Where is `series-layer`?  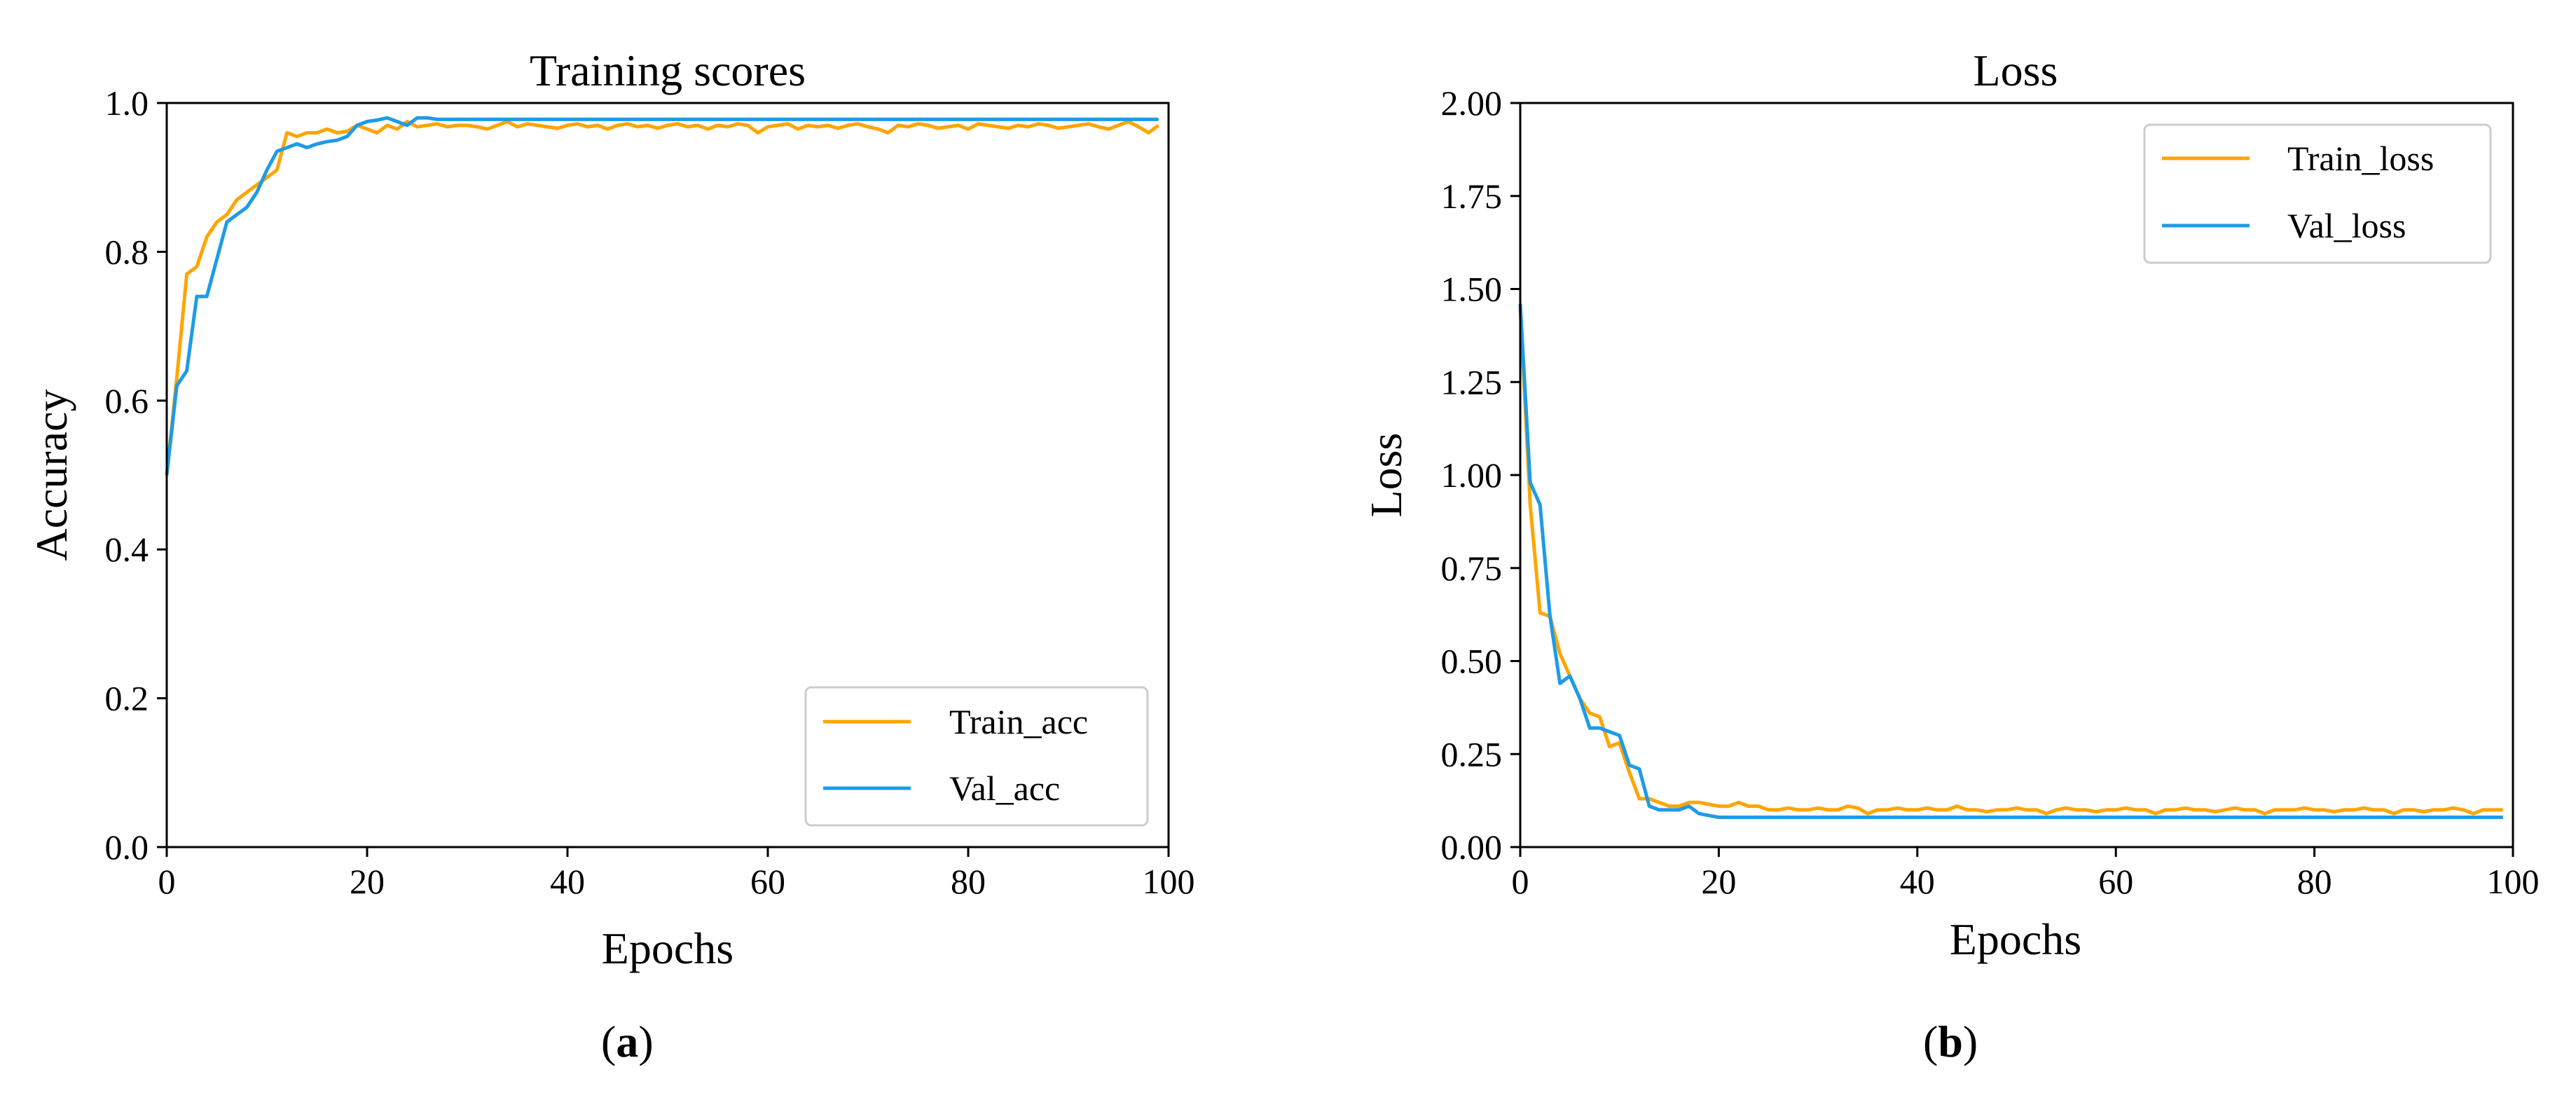
series-layer is located at coordinates (662, 296).